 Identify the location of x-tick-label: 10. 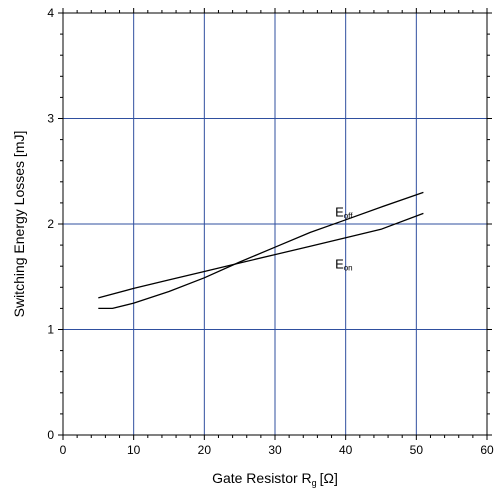
(134, 450).